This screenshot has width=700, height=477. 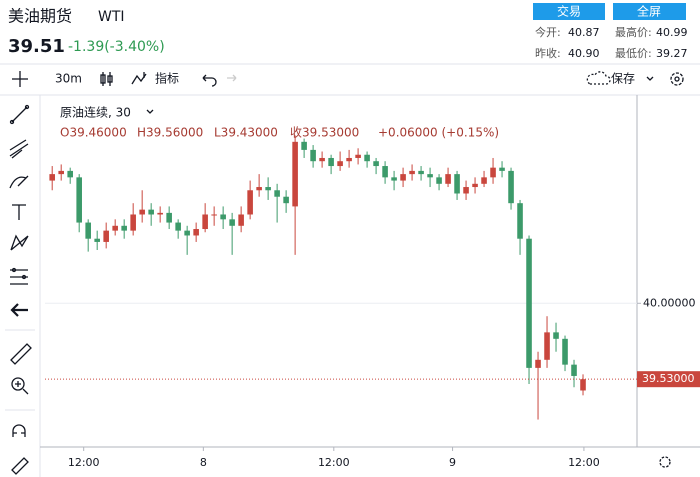 I want to click on save-menu-icon, so click(x=650, y=78).